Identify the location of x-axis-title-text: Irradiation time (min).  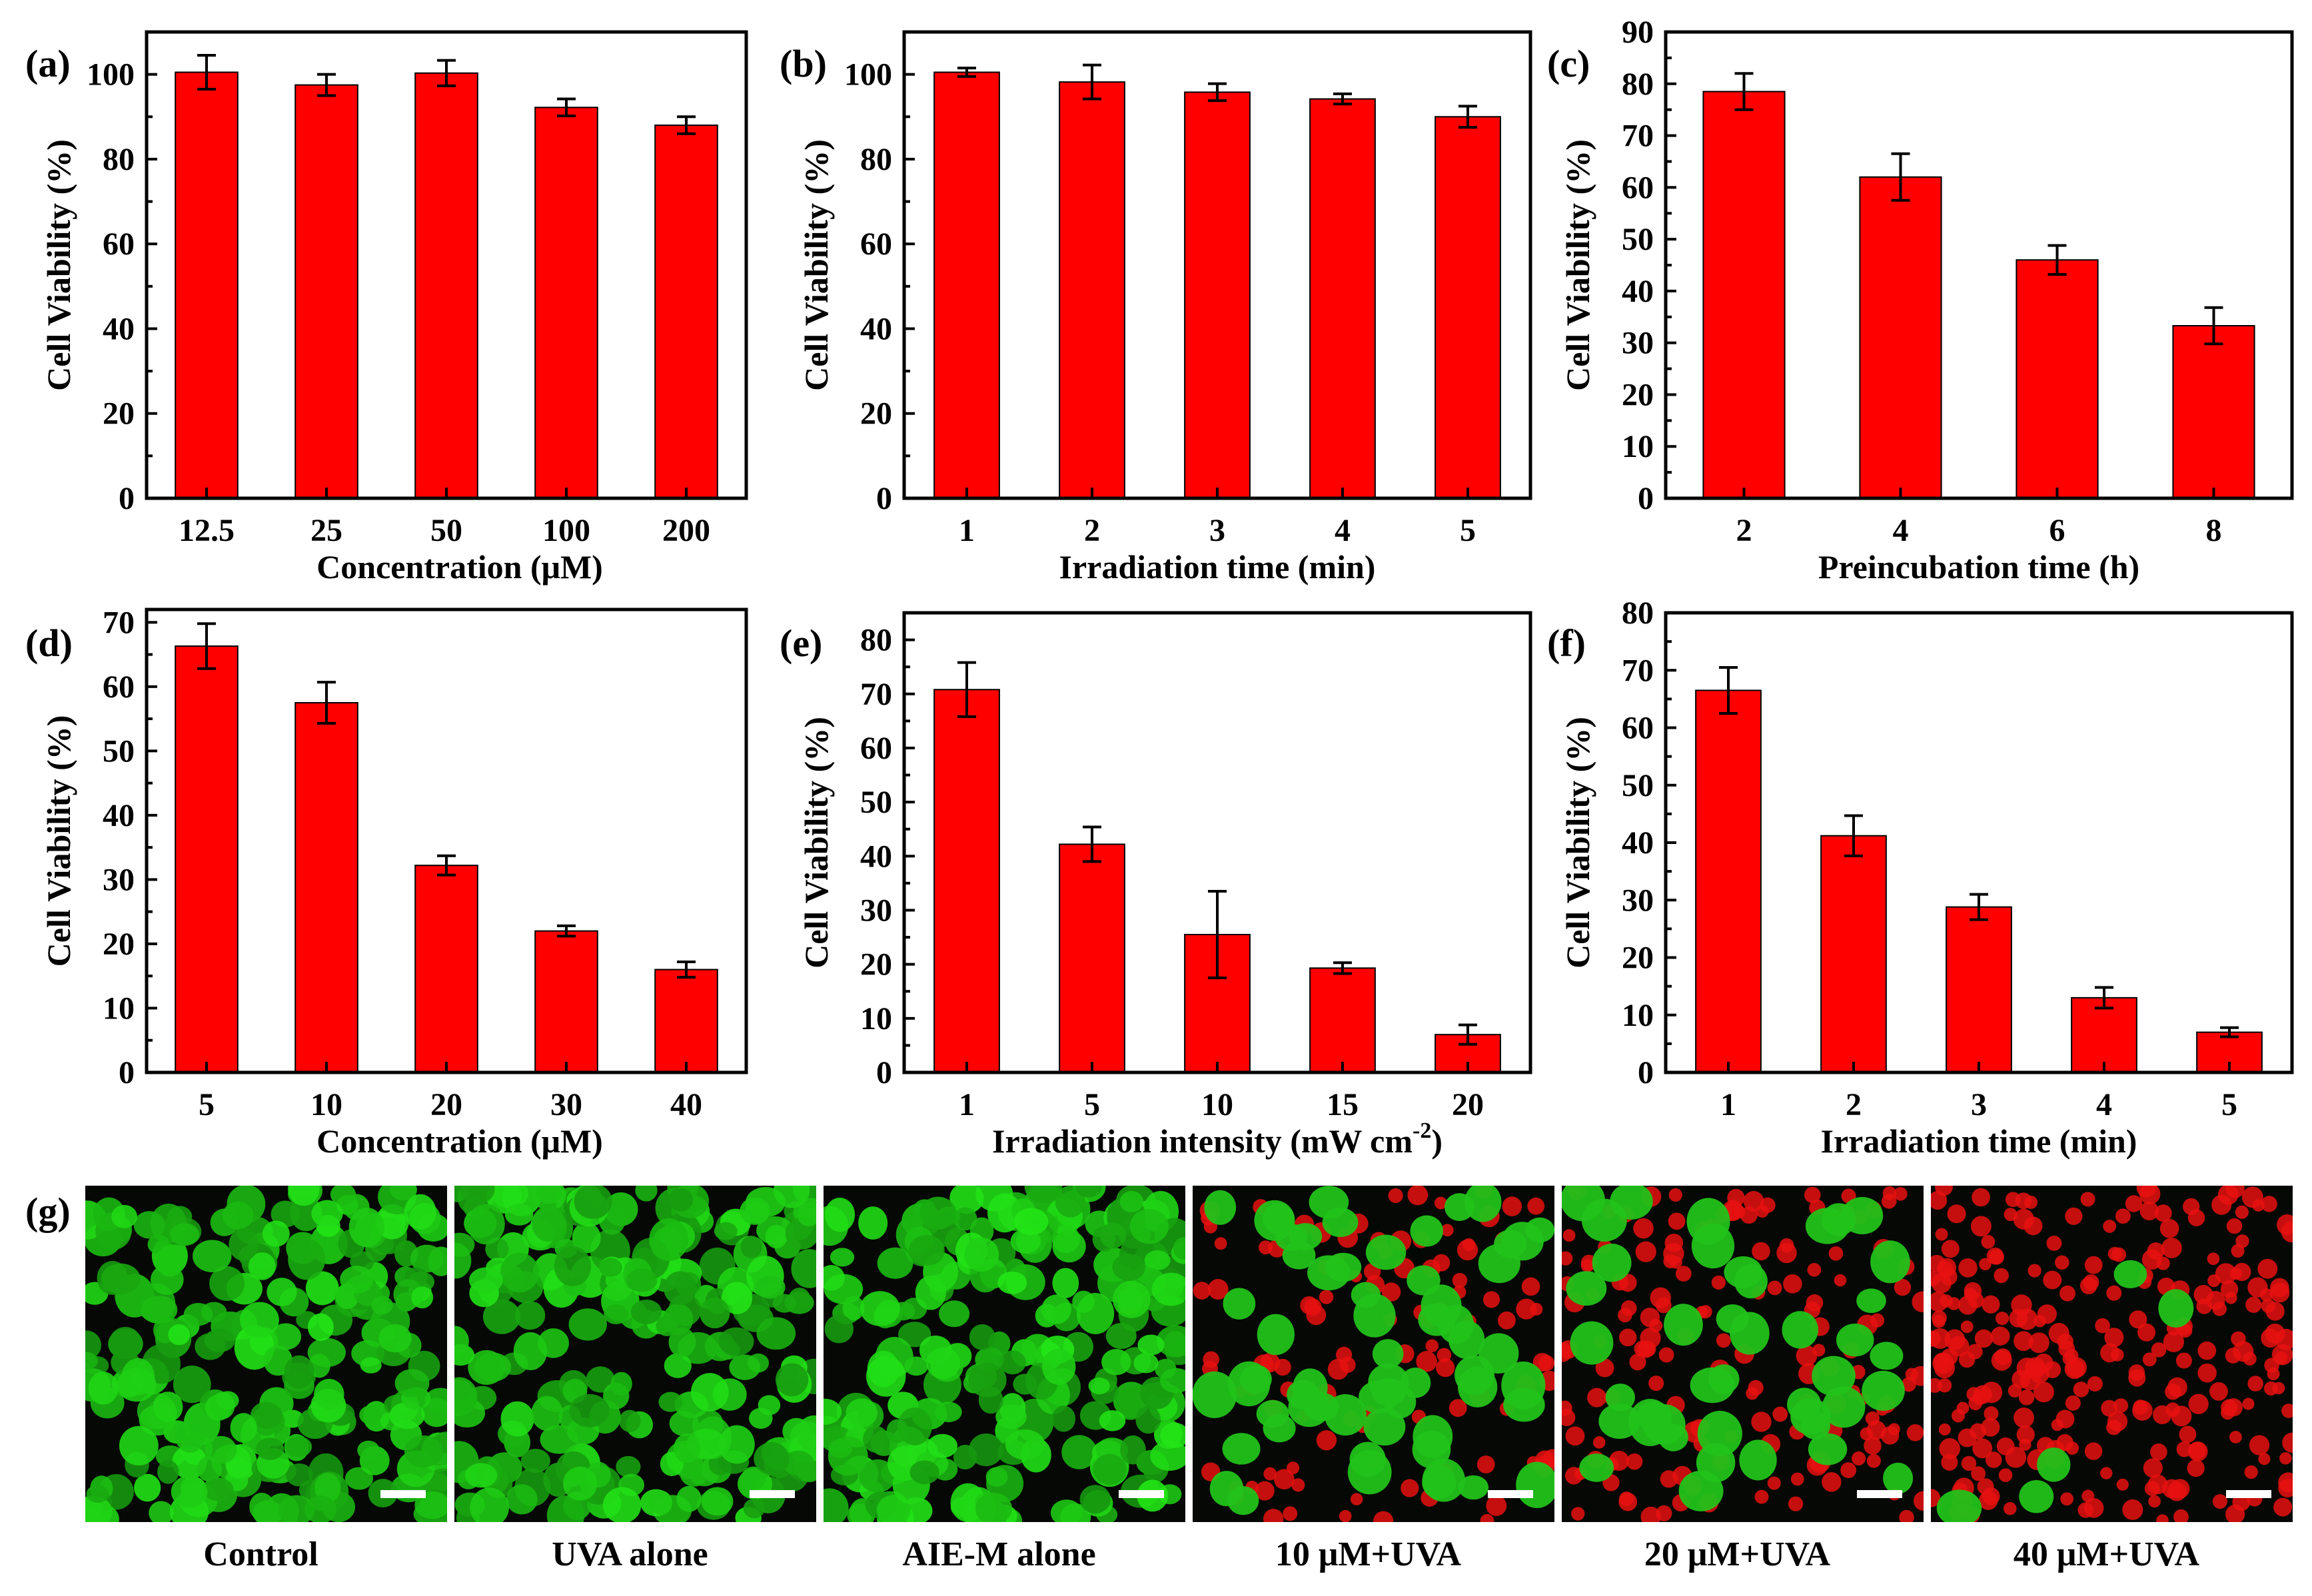
(1979, 1141).